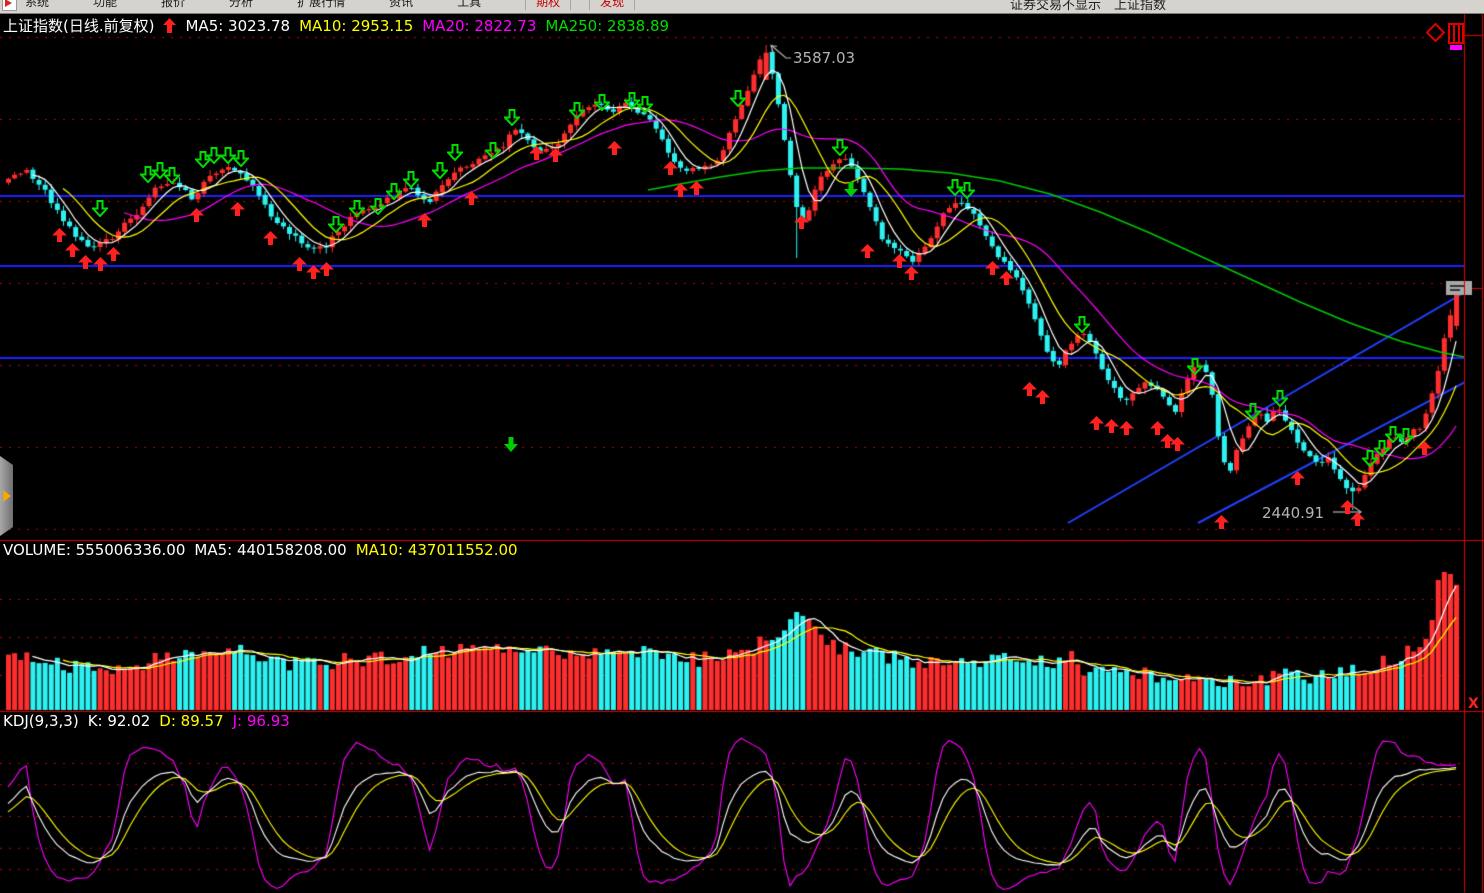  I want to click on app-icon, so click(9, 5).